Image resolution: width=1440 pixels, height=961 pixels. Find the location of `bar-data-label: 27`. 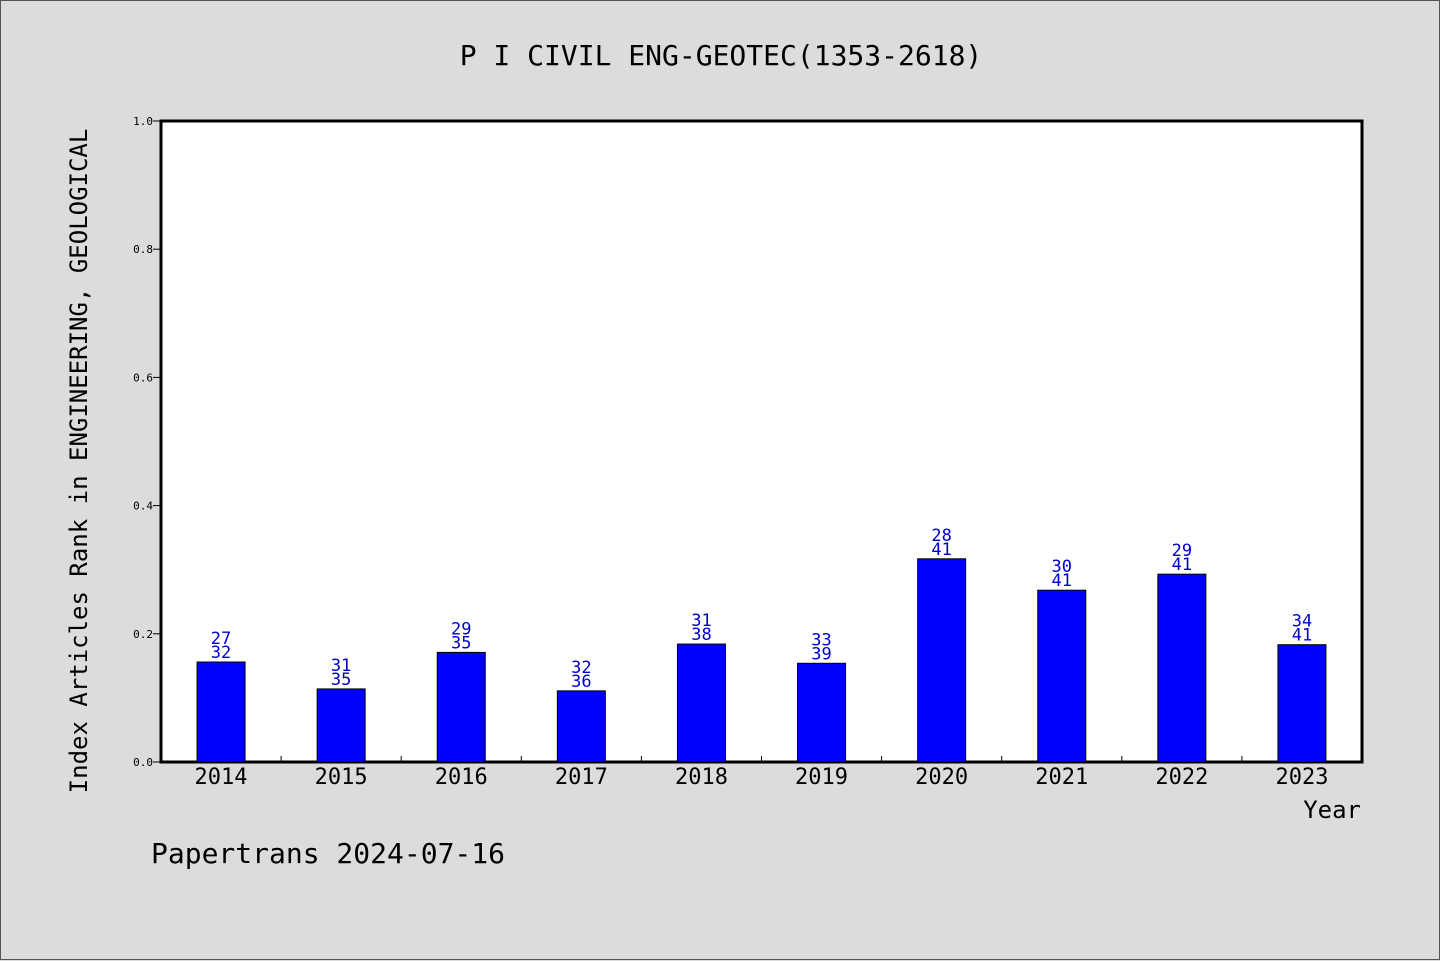

bar-data-label: 27 is located at coordinates (221, 639).